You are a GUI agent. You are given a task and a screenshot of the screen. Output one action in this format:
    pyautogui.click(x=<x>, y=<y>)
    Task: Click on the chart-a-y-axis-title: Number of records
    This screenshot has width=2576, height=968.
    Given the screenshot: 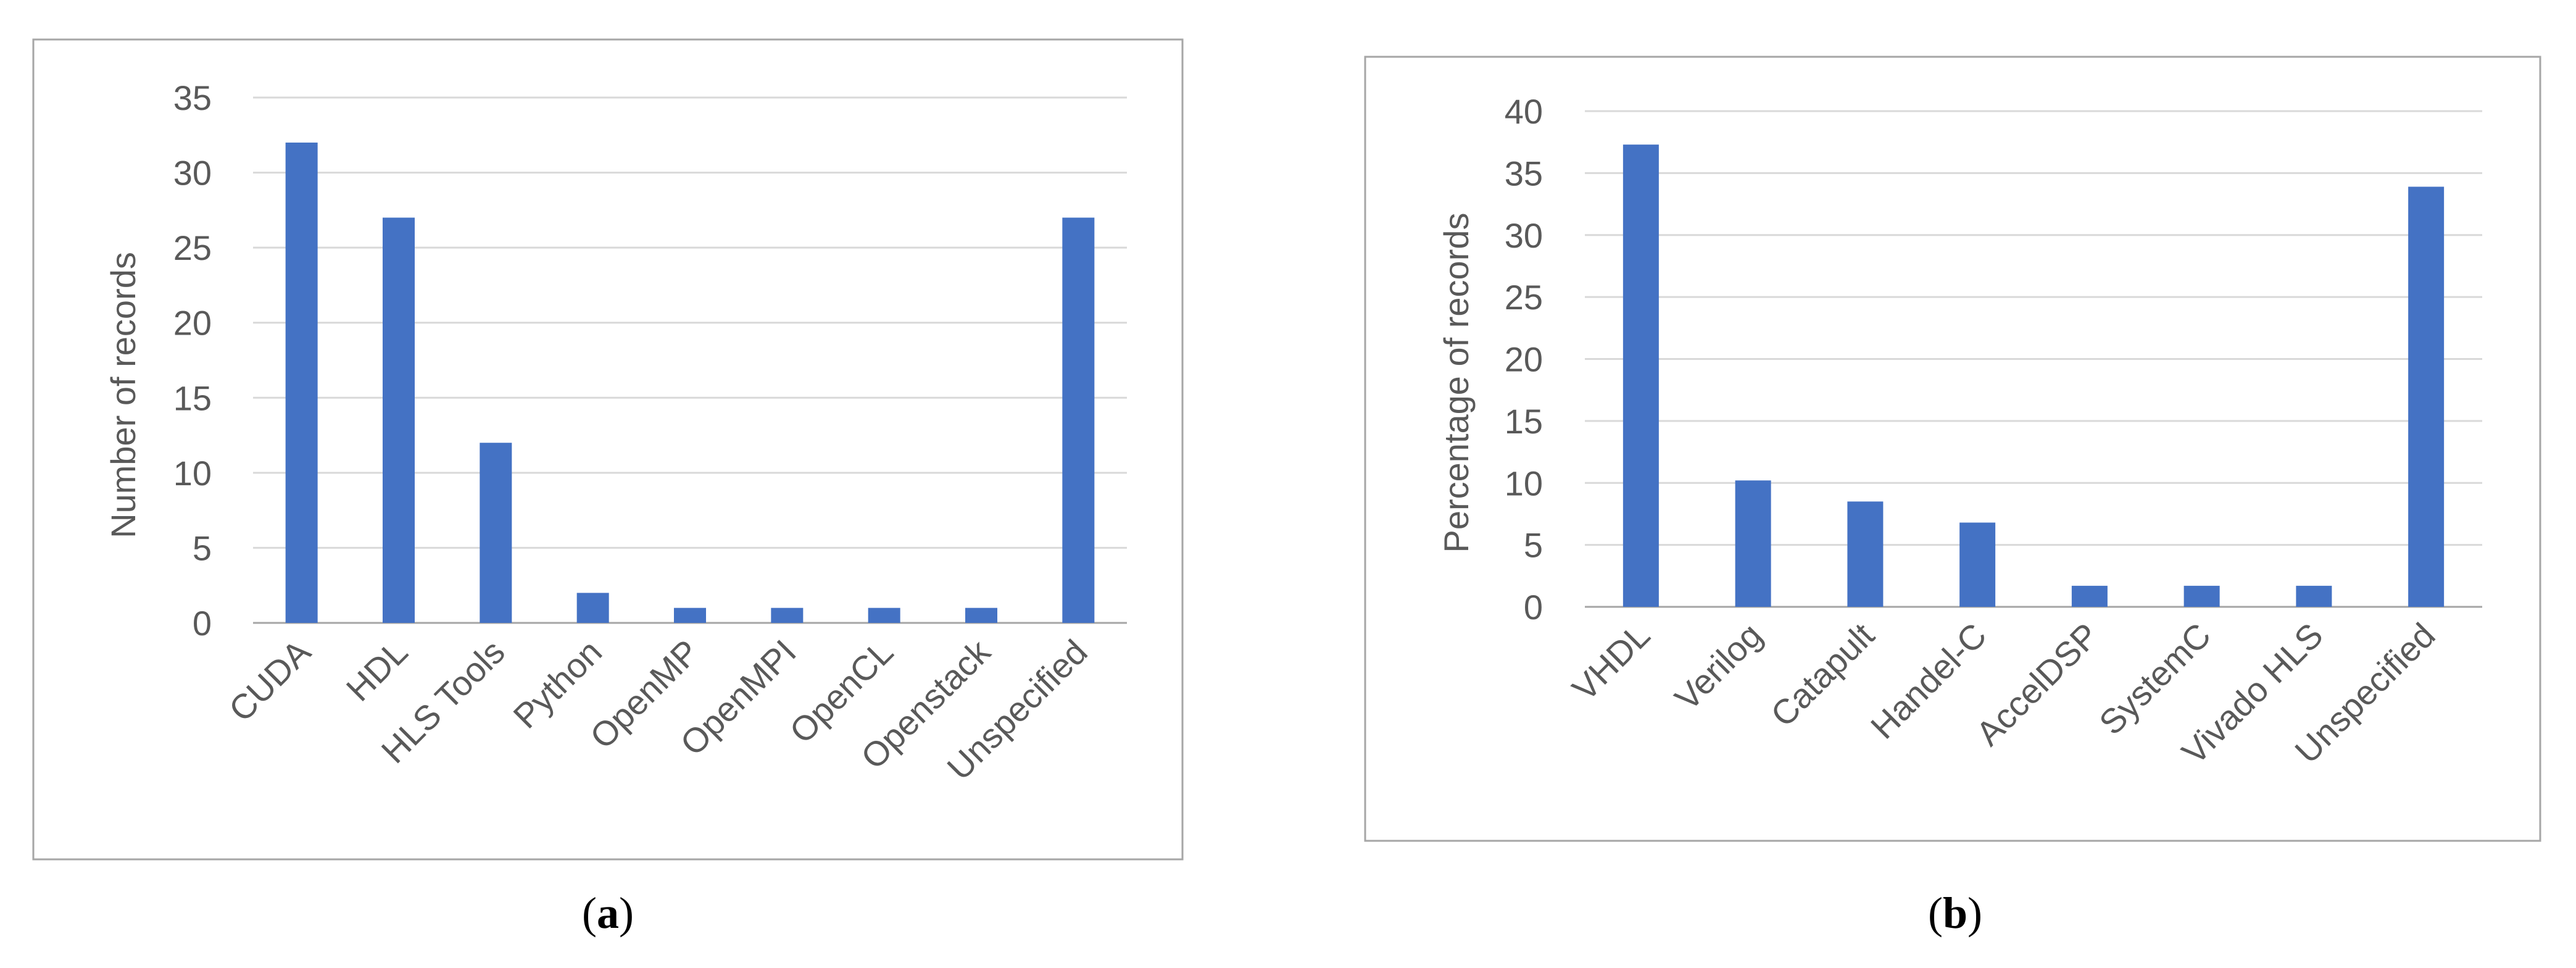 What is the action you would take?
    pyautogui.click(x=124, y=395)
    